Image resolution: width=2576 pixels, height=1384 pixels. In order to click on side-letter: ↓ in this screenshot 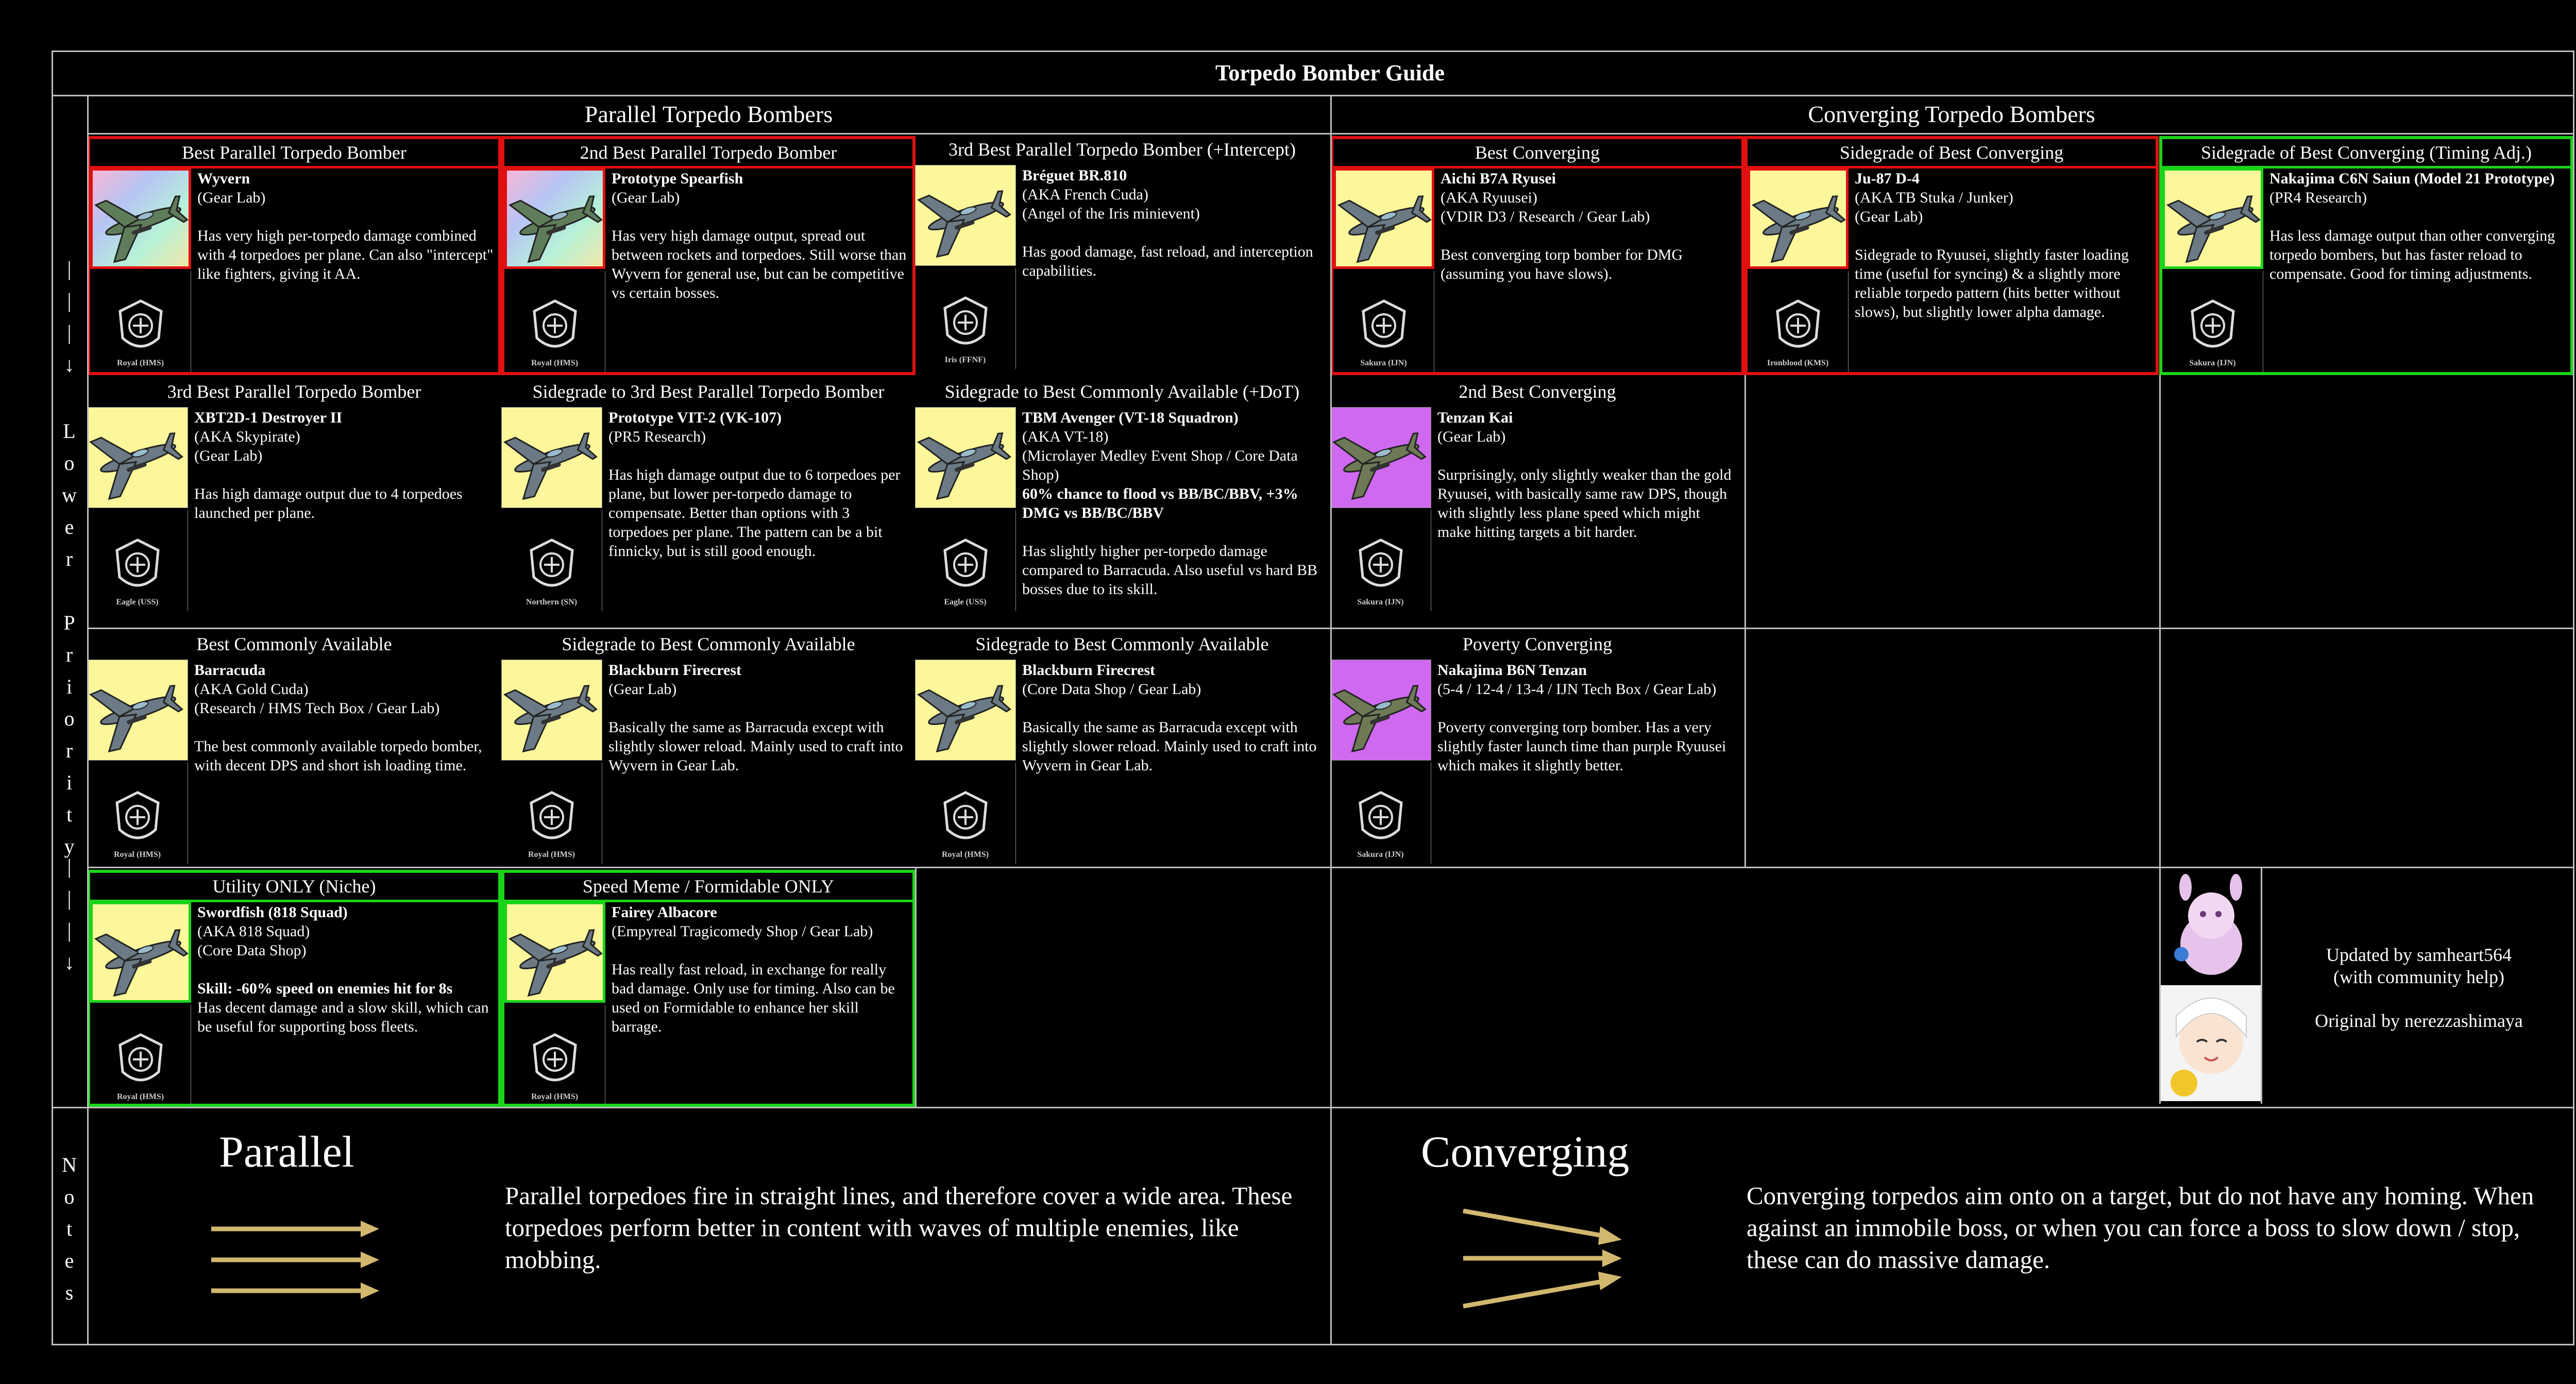, I will do `click(69, 364)`.